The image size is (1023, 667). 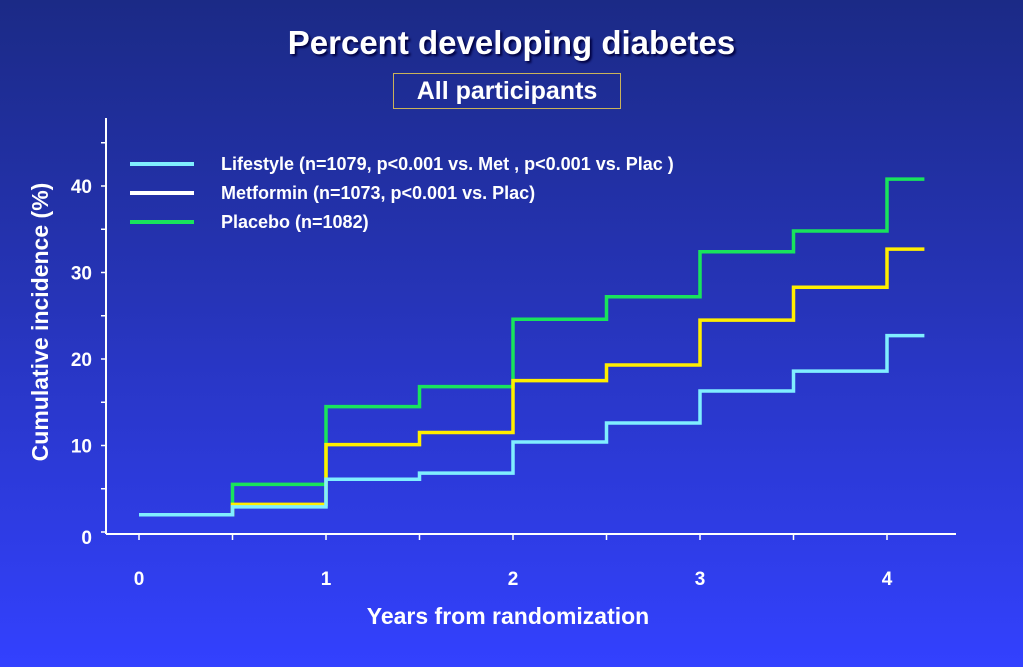 I want to click on x-tick-label: 2, so click(x=513, y=579).